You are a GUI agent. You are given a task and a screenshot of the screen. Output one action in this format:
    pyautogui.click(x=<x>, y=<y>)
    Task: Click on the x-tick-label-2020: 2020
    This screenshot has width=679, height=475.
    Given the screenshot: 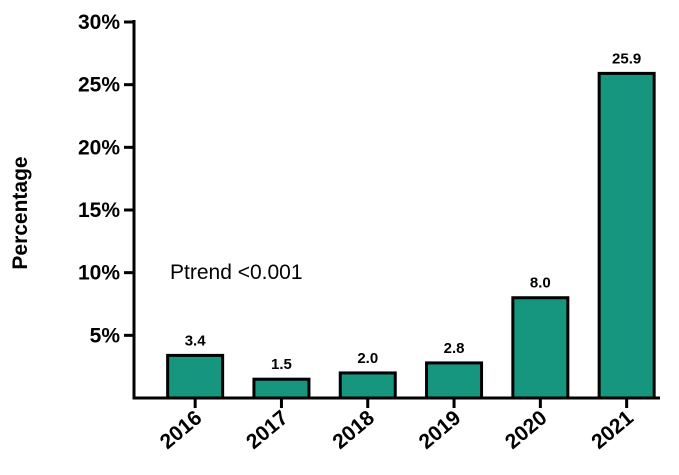 What is the action you would take?
    pyautogui.click(x=526, y=430)
    